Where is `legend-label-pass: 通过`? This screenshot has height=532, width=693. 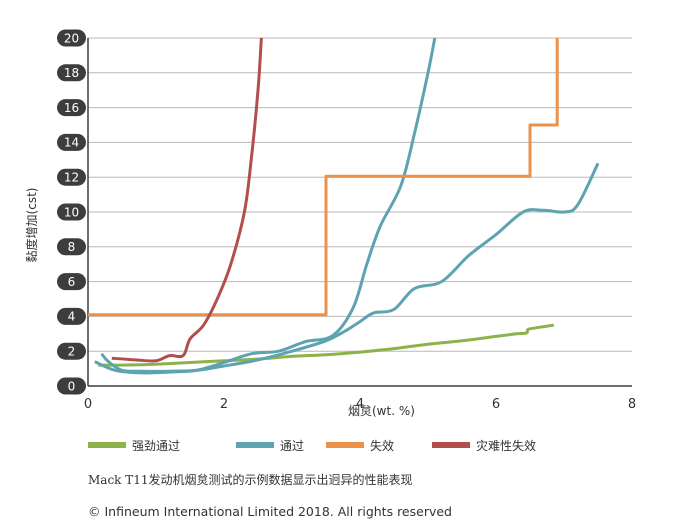
legend-label-pass: 通过 is located at coordinates (292, 446).